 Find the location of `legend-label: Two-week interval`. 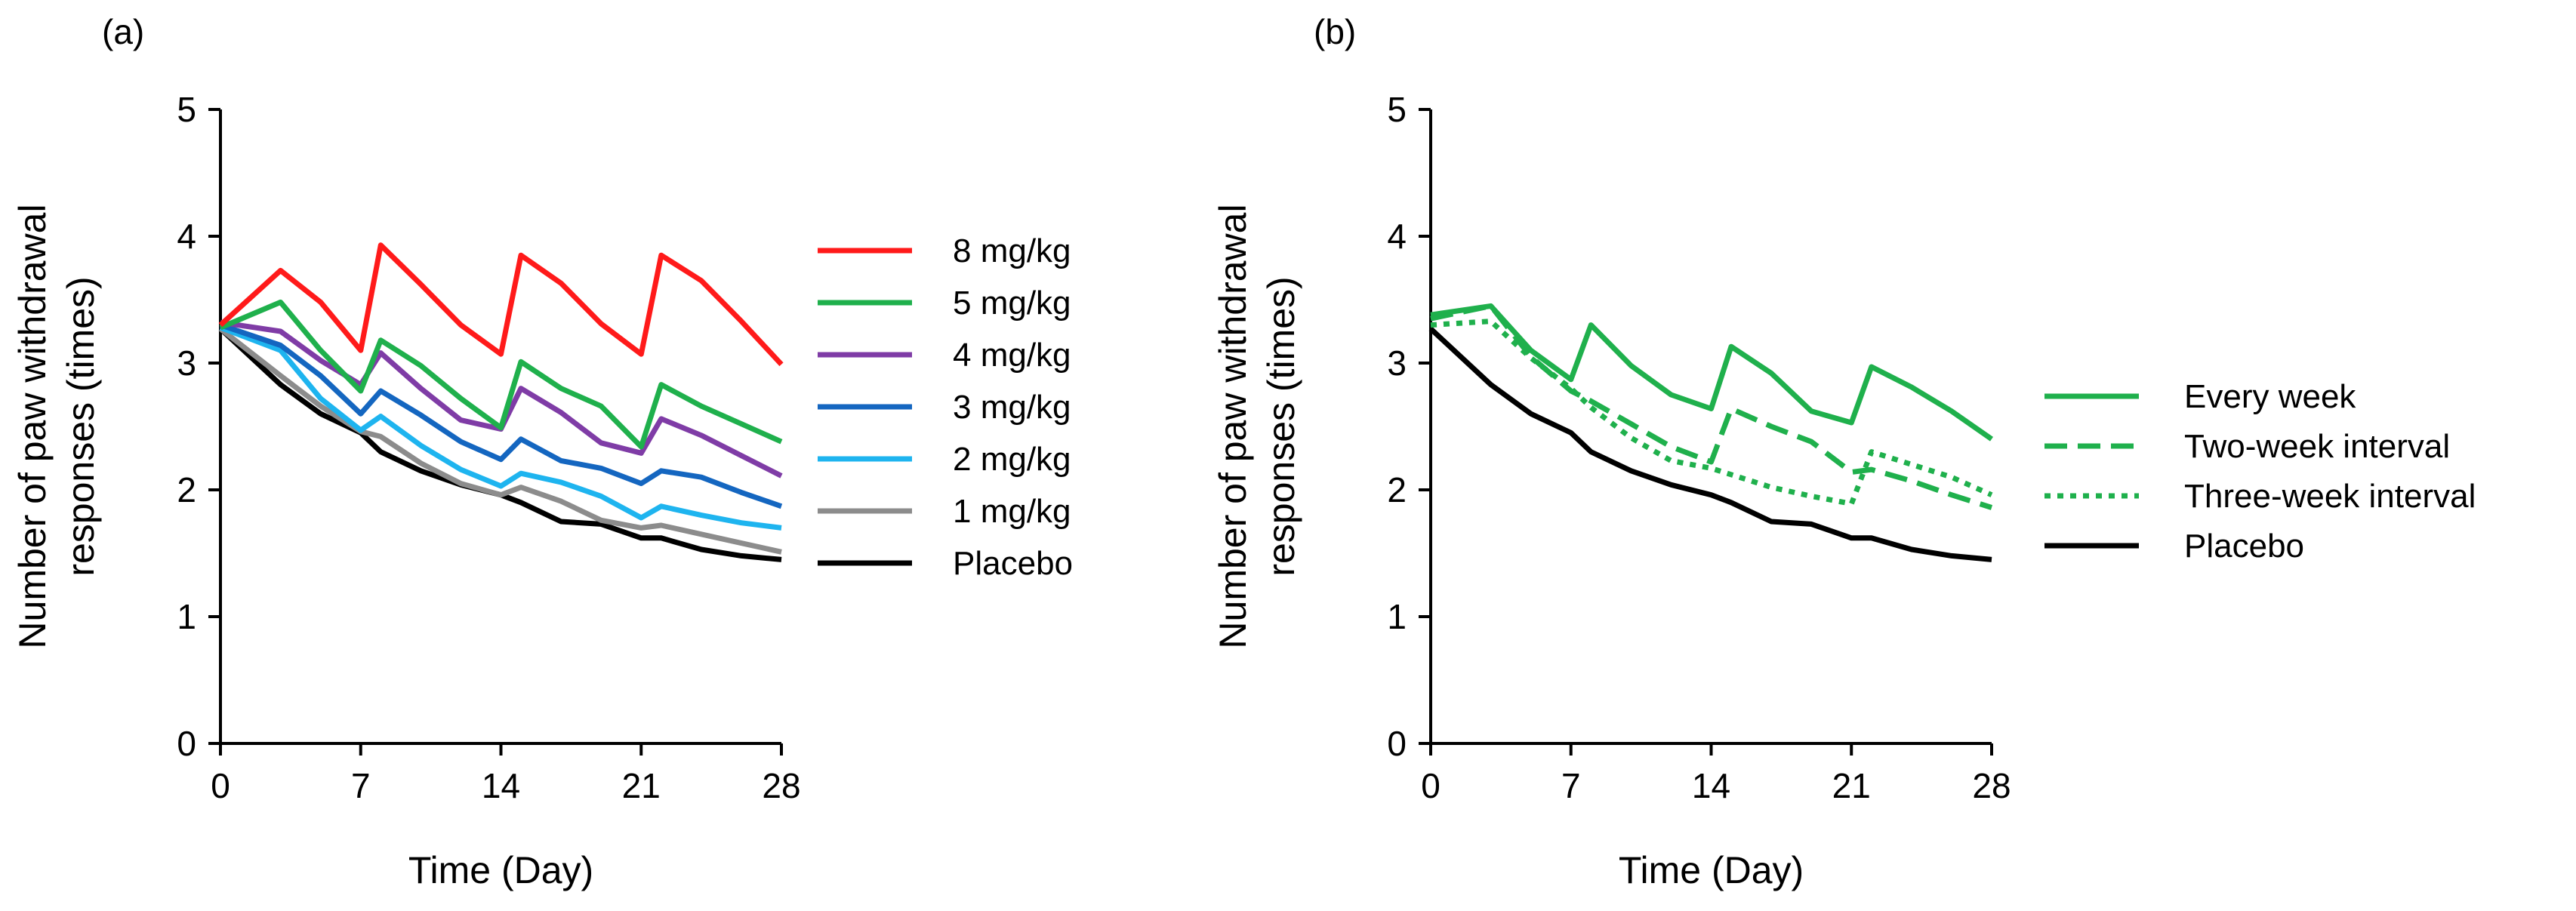

legend-label: Two-week interval is located at coordinates (2317, 446).